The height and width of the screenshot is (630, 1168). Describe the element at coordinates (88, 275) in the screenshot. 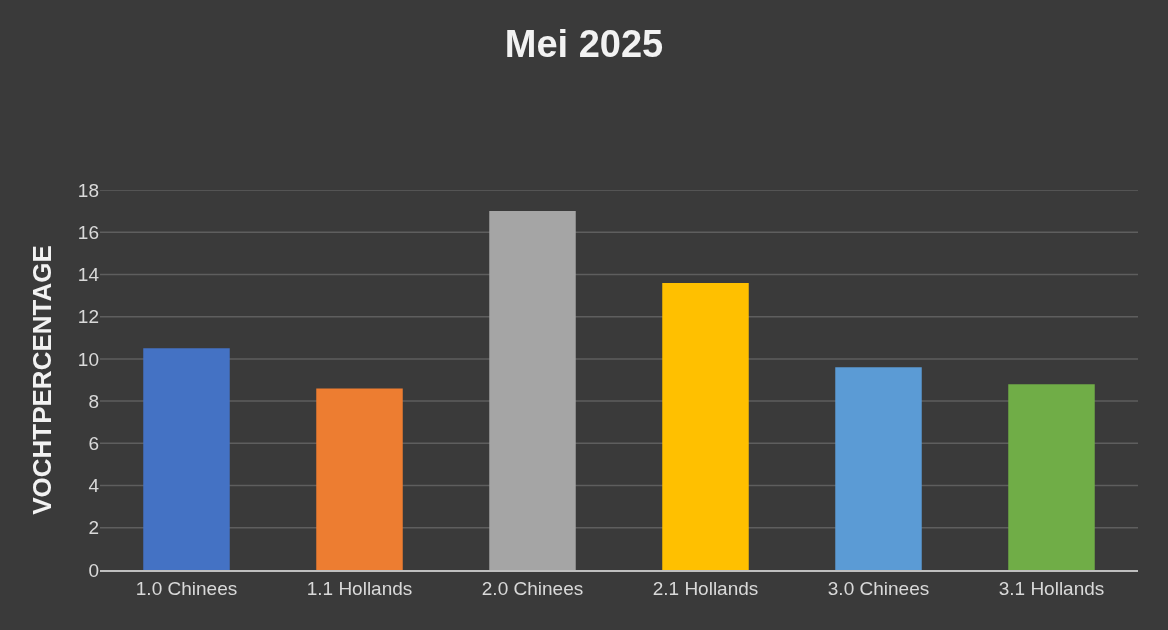

I see `y-tick-label: 14` at that location.